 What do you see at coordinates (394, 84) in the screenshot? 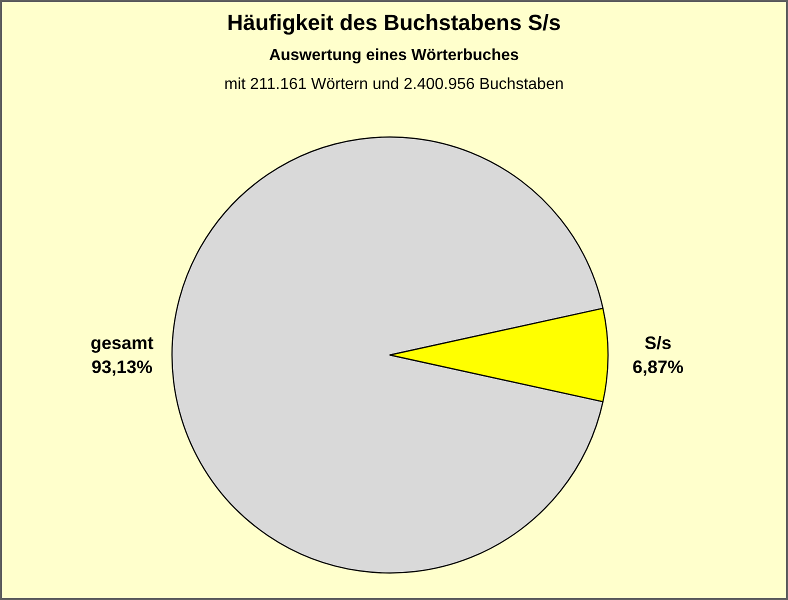
I see `text: mit 211.161 Wörtern und 2.400.956 Buchstaben` at bounding box center [394, 84].